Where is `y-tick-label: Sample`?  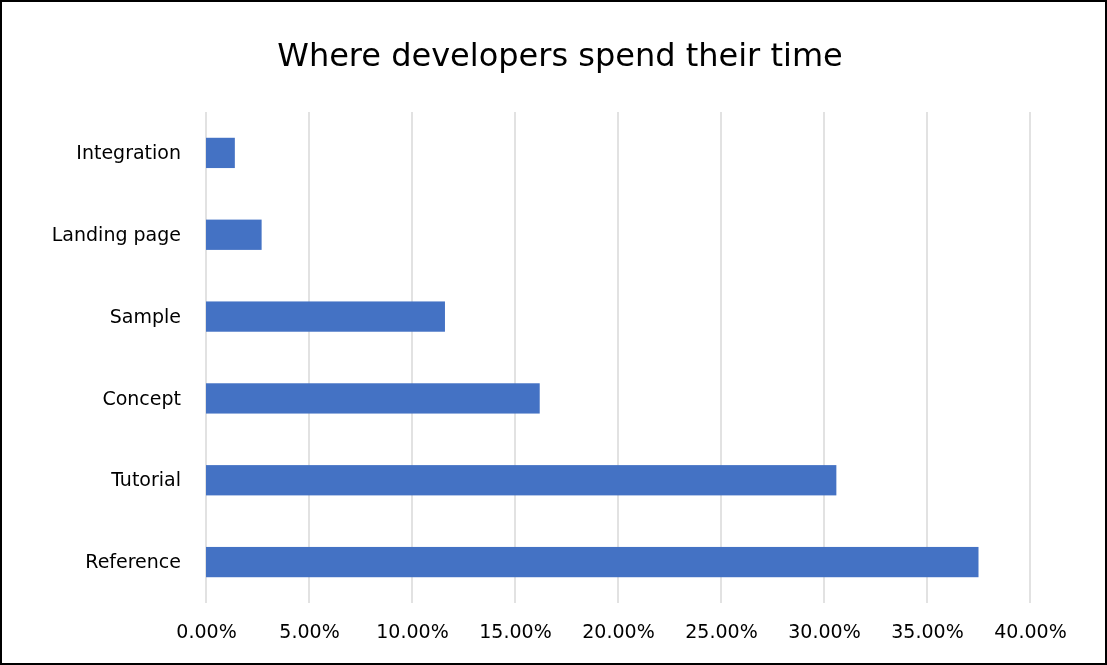 y-tick-label: Sample is located at coordinates (145, 315).